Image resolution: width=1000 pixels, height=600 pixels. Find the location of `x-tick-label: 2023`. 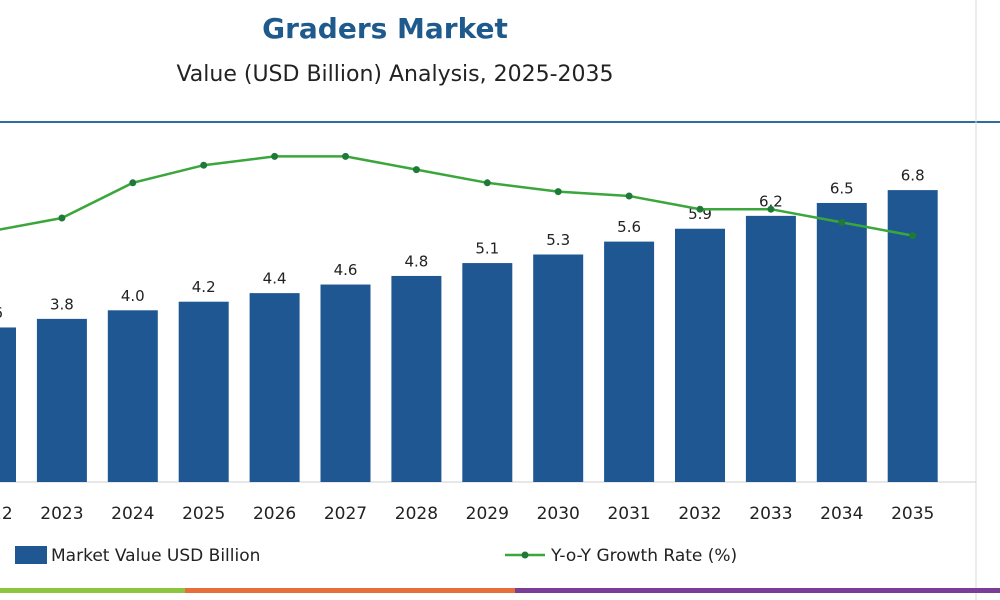

x-tick-label: 2023 is located at coordinates (61, 514).